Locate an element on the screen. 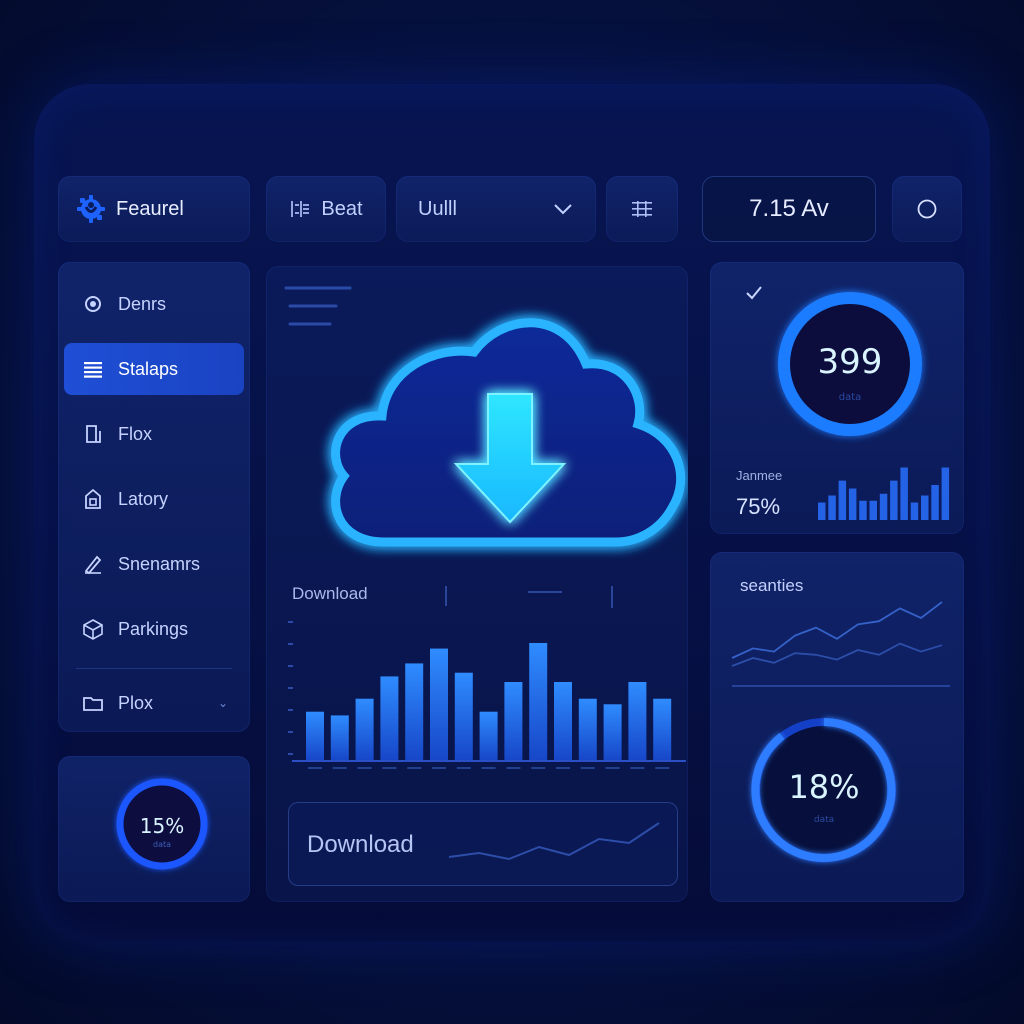 This screenshot has width=1024, height=1024. sidebar-item-label: Parkings is located at coordinates (153, 628).